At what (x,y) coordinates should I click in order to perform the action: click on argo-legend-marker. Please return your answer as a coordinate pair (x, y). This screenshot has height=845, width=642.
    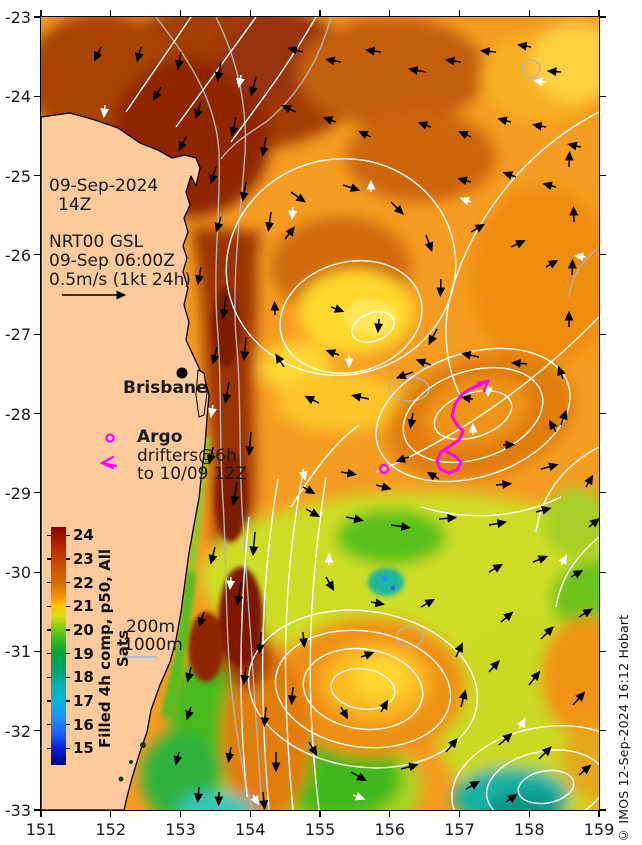
    Looking at the image, I should click on (110, 438).